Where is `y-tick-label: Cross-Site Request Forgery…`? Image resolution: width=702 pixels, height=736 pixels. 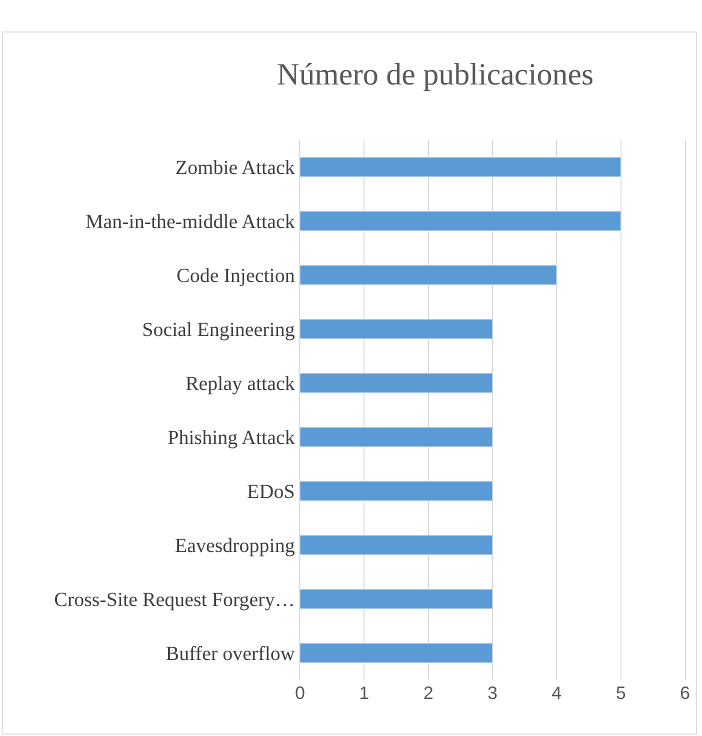 y-tick-label: Cross-Site Request Forgery… is located at coordinates (174, 600).